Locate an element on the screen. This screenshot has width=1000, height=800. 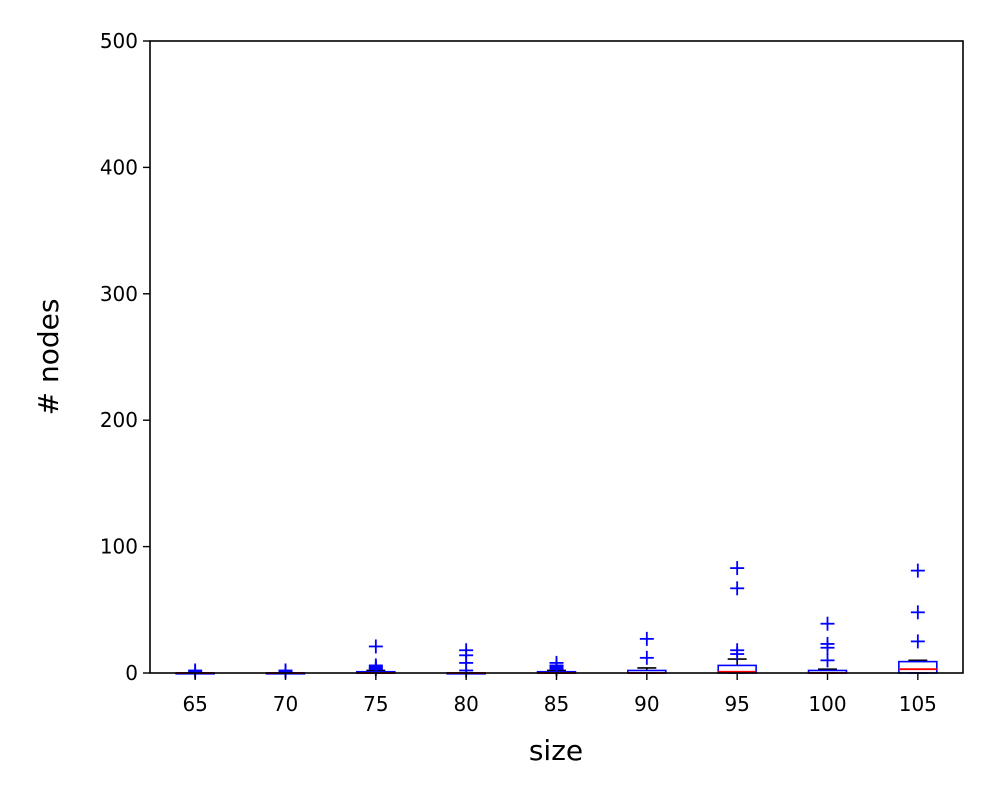
x-tick-label: 100 is located at coordinates (827, 704).